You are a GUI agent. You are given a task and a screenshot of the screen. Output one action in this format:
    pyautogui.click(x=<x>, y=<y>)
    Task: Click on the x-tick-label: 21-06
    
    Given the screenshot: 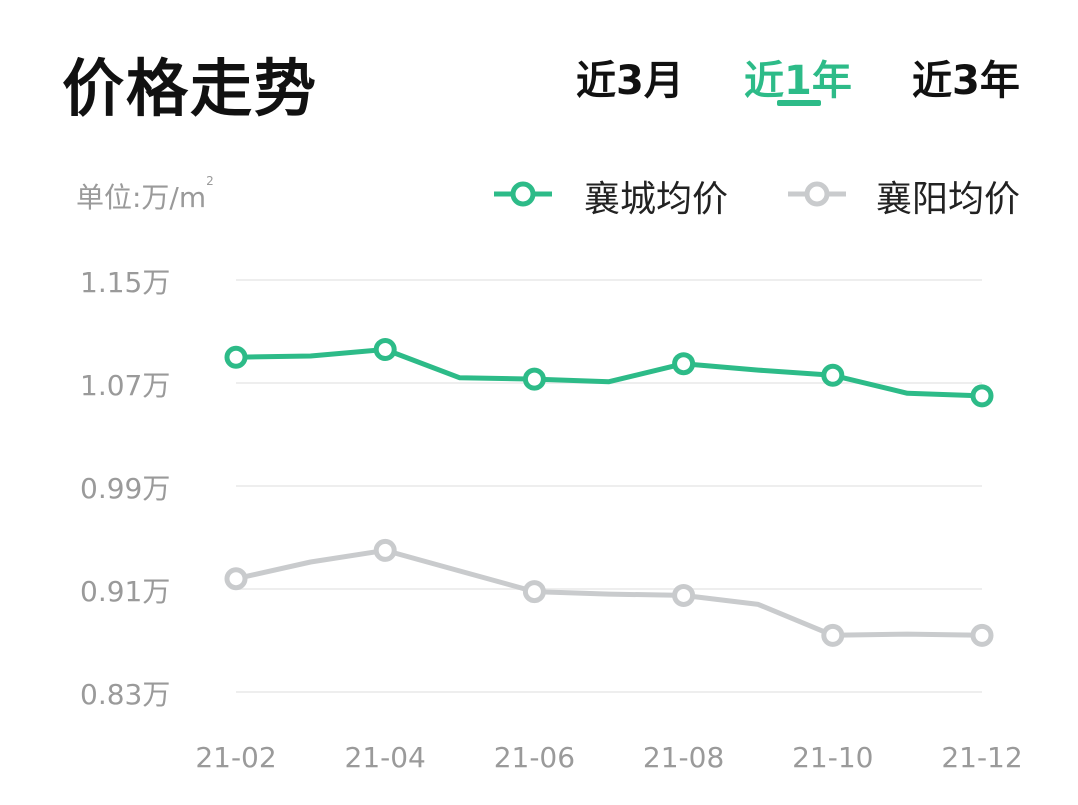 What is the action you would take?
    pyautogui.click(x=534, y=757)
    